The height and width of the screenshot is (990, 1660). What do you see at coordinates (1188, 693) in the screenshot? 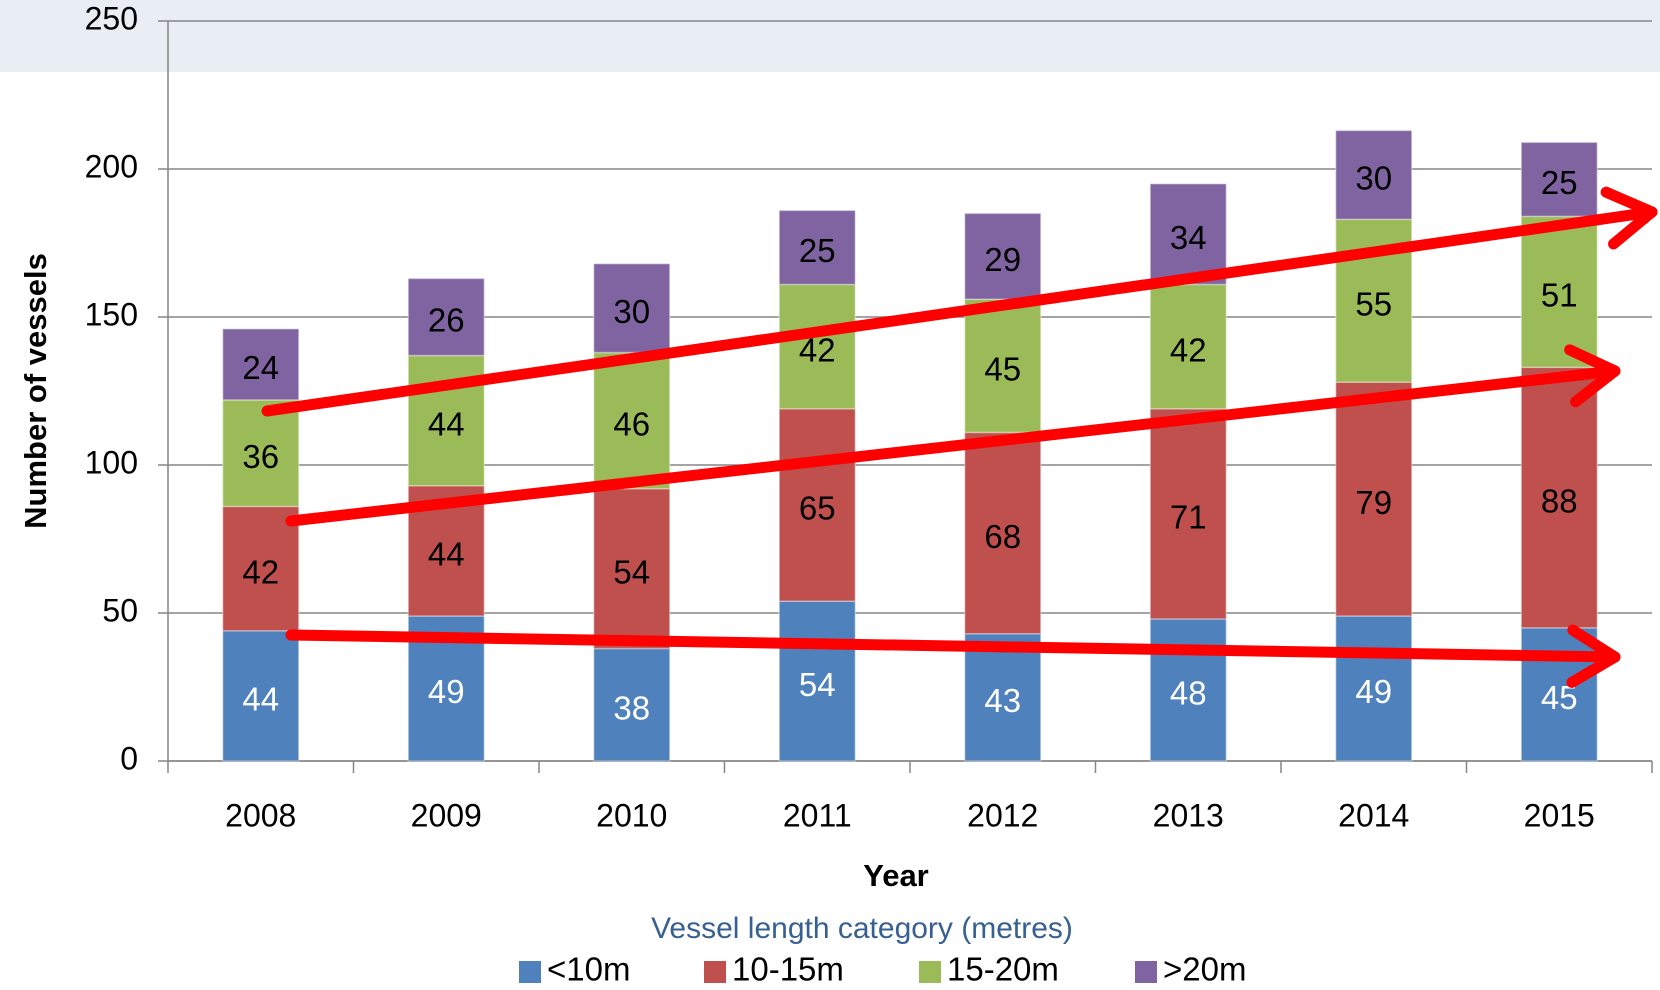
I see `data-label: 48` at bounding box center [1188, 693].